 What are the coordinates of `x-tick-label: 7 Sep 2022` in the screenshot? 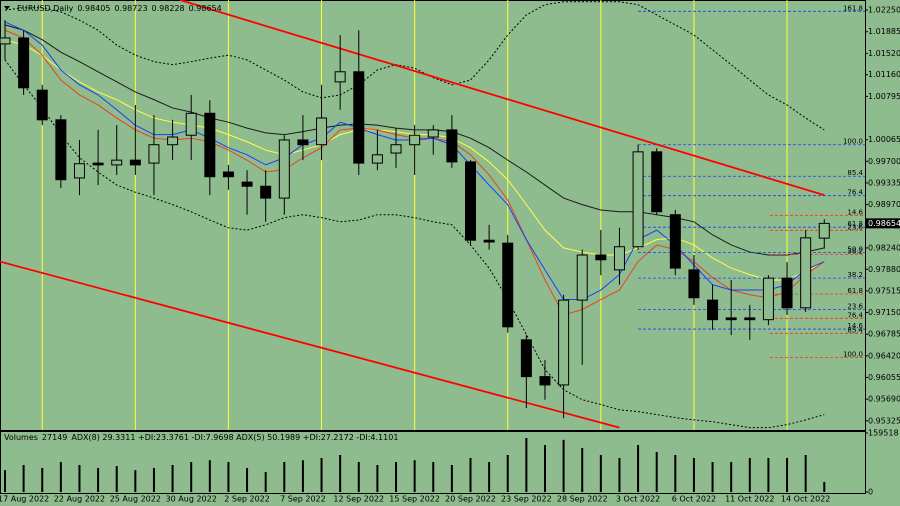 It's located at (303, 499).